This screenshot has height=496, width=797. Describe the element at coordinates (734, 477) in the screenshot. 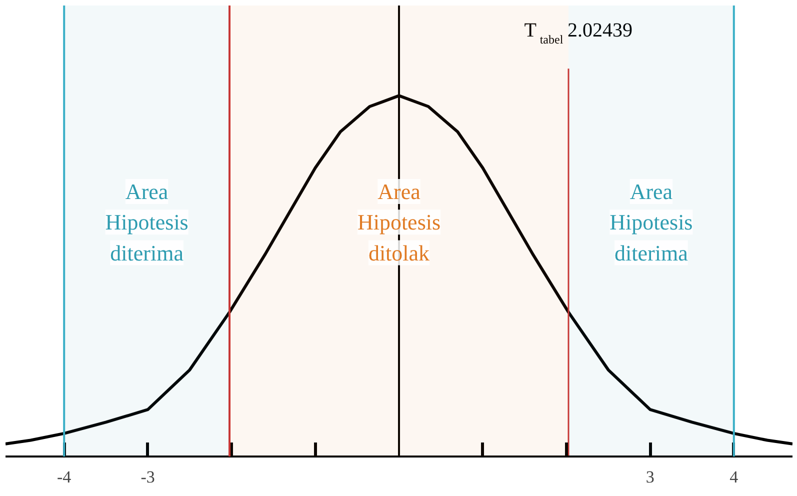

I see `x-tick-label: 4` at that location.